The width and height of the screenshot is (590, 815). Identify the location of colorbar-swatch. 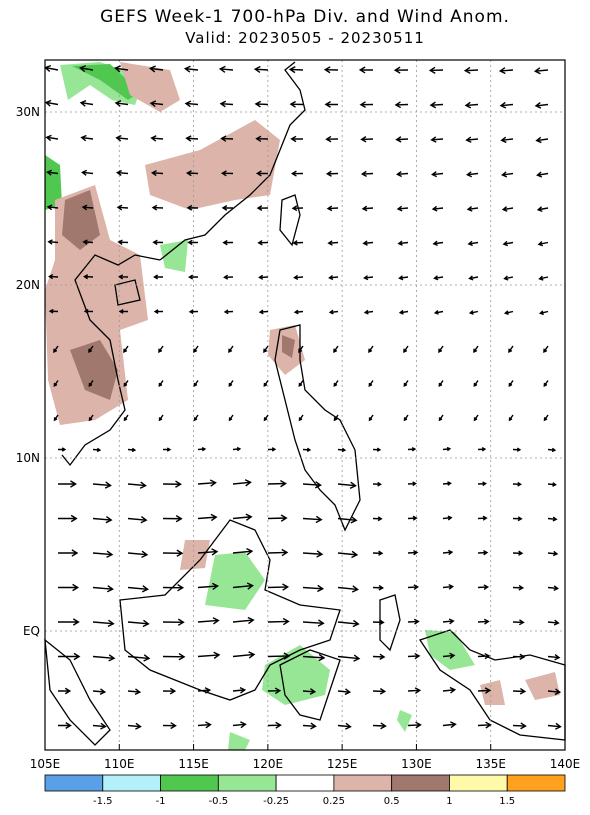
(247, 783).